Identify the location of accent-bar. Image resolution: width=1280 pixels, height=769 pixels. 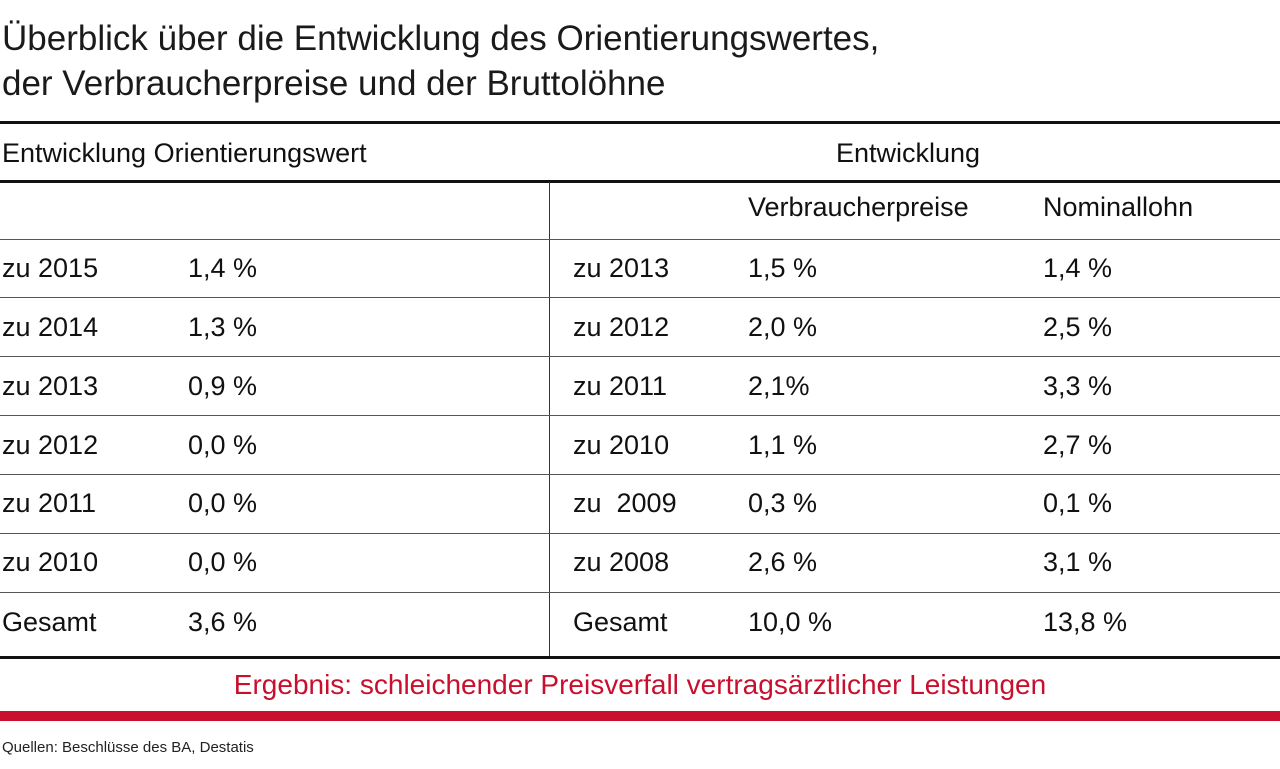
(640, 716).